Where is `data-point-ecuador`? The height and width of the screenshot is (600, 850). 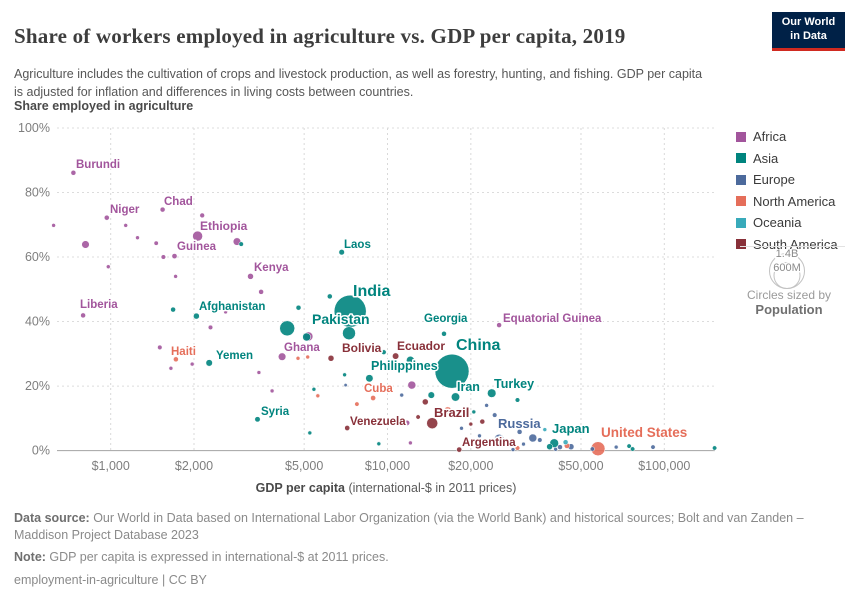 data-point-ecuador is located at coordinates (396, 356).